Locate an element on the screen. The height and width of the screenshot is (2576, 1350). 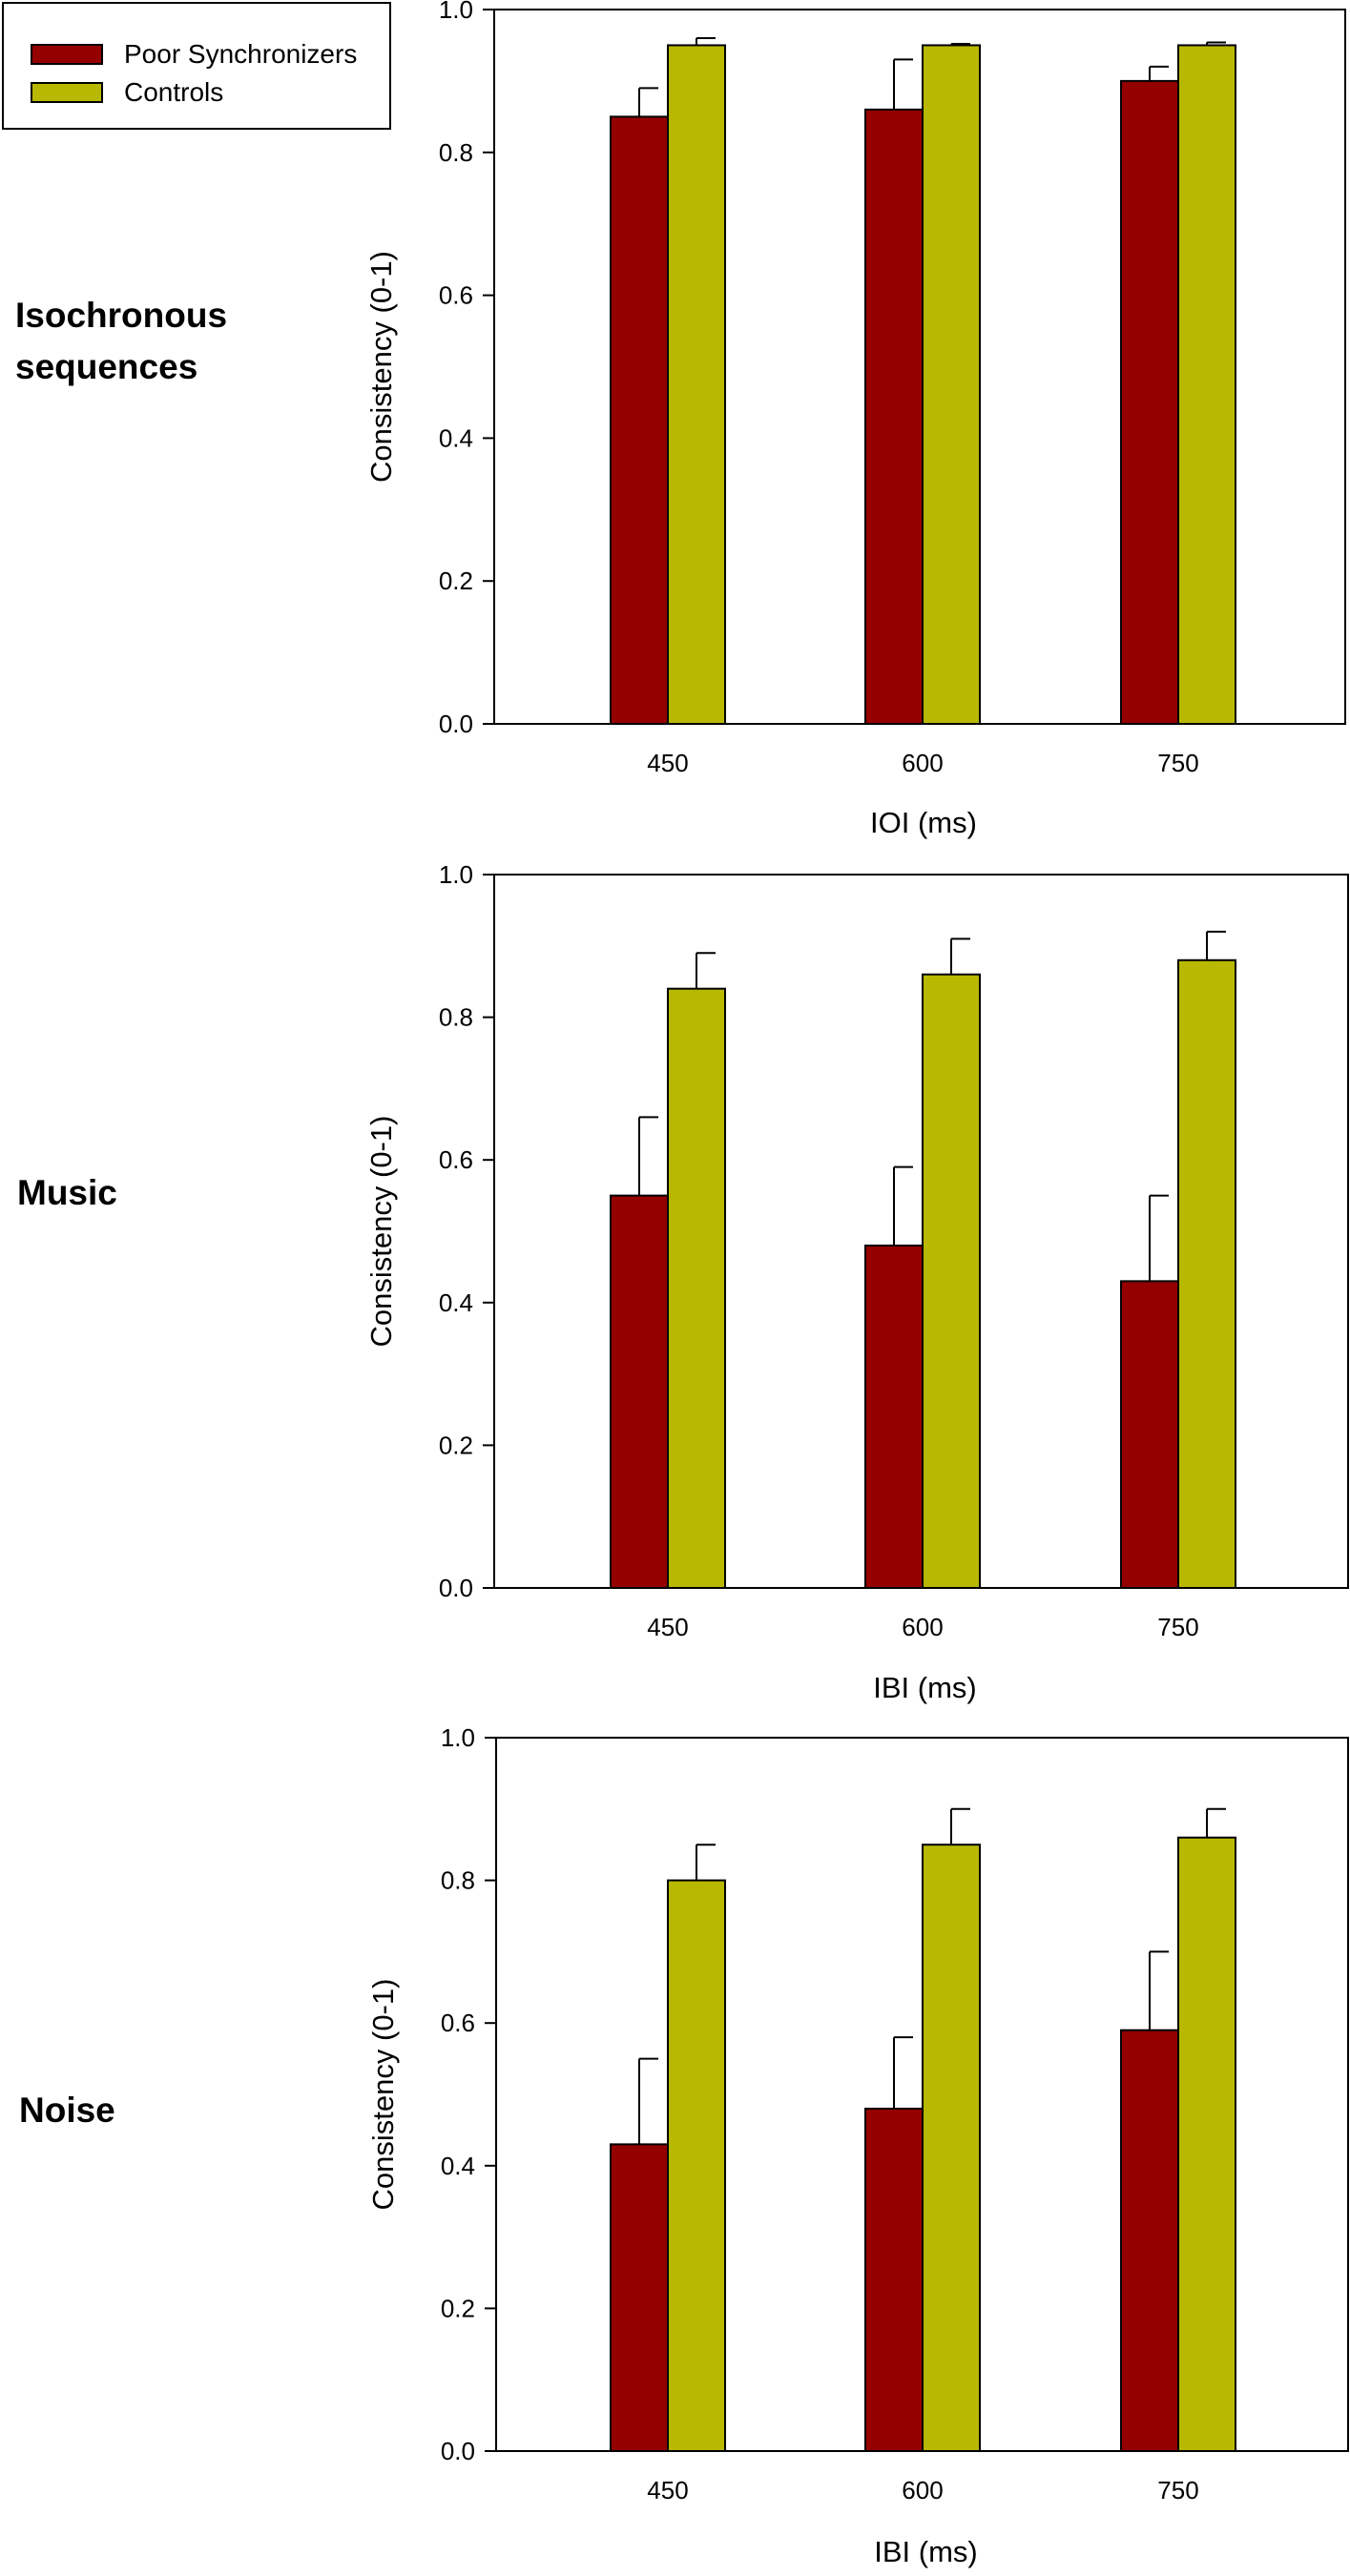
y-axis-label-2: Consistency (0-1) is located at coordinates (383, 2095).